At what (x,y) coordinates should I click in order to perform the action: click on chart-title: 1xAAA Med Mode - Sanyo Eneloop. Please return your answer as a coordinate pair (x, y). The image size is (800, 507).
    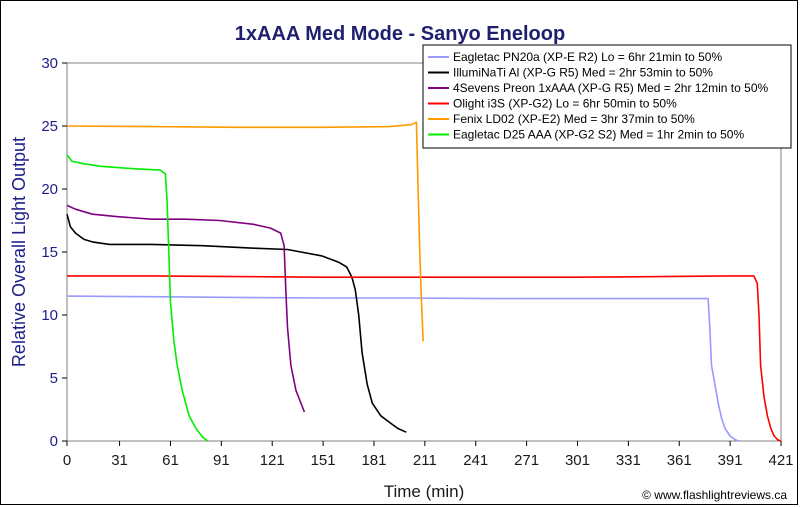
    Looking at the image, I should click on (400, 34).